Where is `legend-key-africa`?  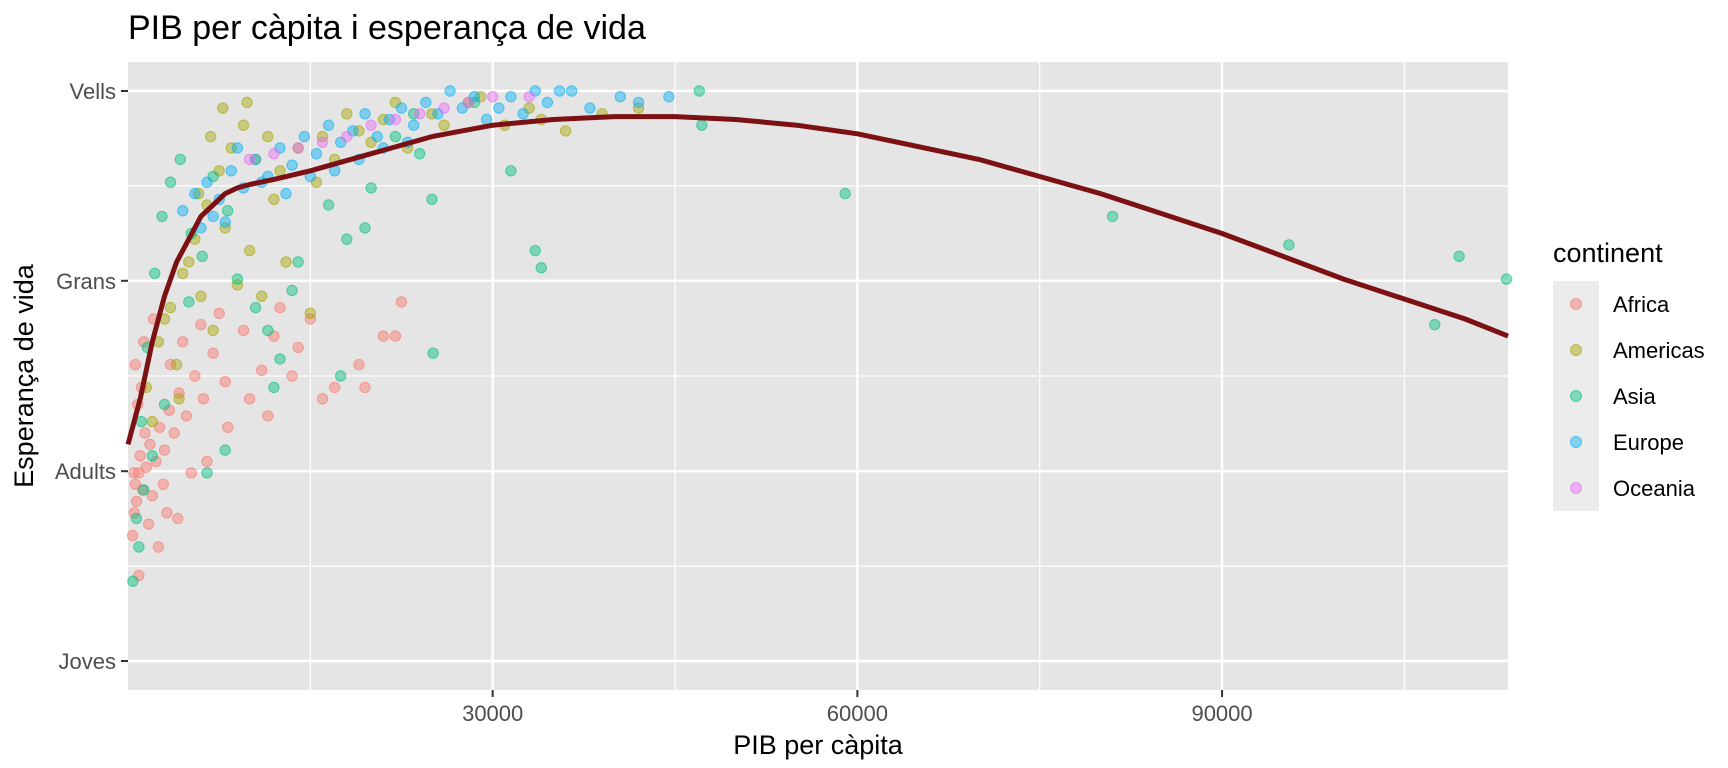 legend-key-africa is located at coordinates (1576, 304).